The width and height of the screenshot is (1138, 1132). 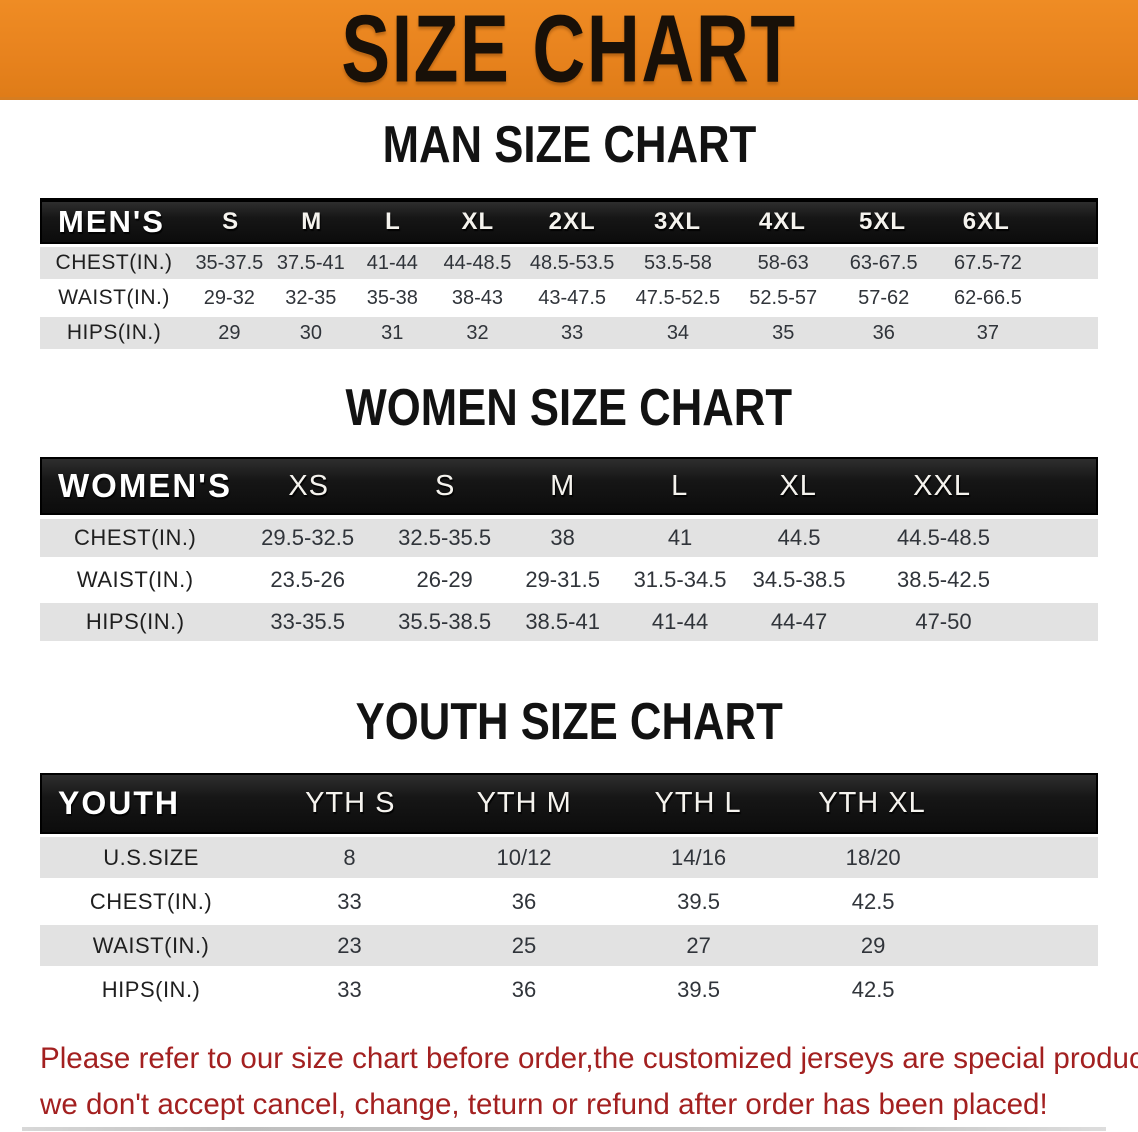 I want to click on size-column-header: XS, so click(x=308, y=485).